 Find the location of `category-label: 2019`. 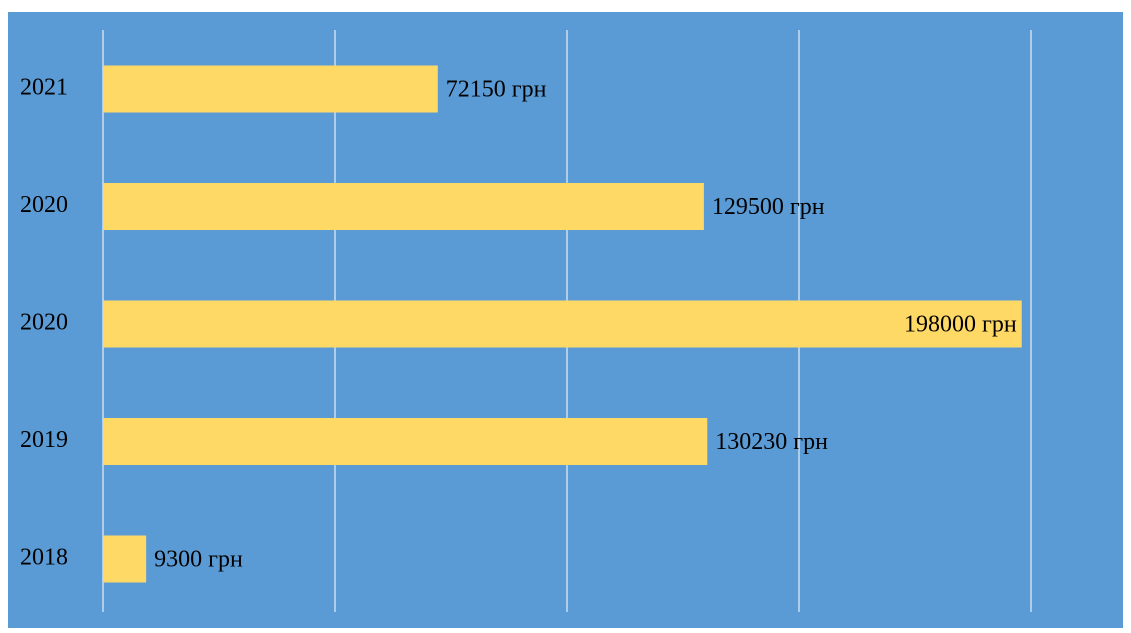

category-label: 2019 is located at coordinates (44, 440).